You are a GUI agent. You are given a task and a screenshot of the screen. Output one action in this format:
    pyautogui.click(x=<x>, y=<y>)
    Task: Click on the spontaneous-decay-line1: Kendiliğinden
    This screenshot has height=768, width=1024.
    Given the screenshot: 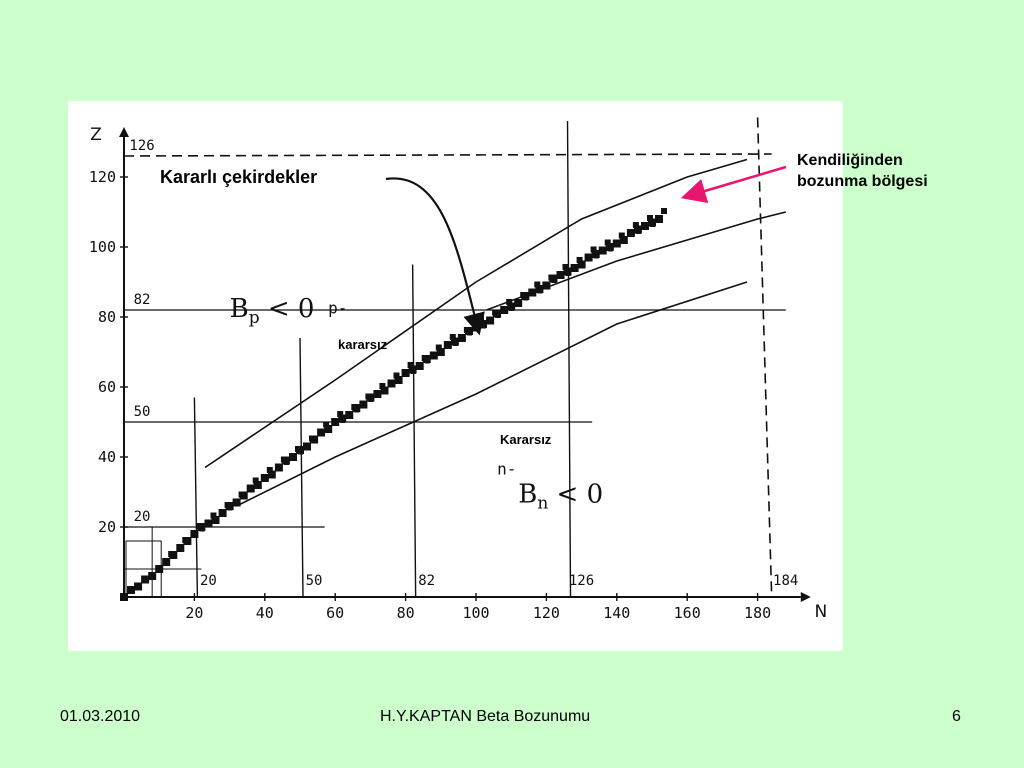 What is the action you would take?
    pyautogui.click(x=850, y=160)
    